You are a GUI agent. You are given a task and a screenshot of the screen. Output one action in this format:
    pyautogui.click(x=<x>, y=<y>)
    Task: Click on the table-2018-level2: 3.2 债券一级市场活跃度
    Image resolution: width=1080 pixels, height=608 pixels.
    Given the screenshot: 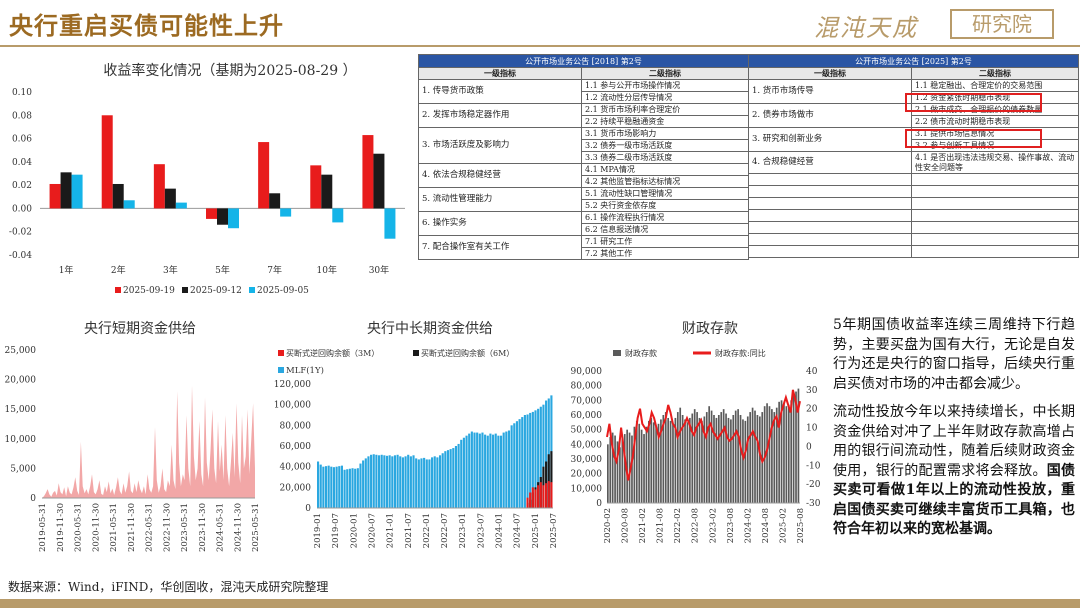 What is the action you would take?
    pyautogui.click(x=665, y=145)
    